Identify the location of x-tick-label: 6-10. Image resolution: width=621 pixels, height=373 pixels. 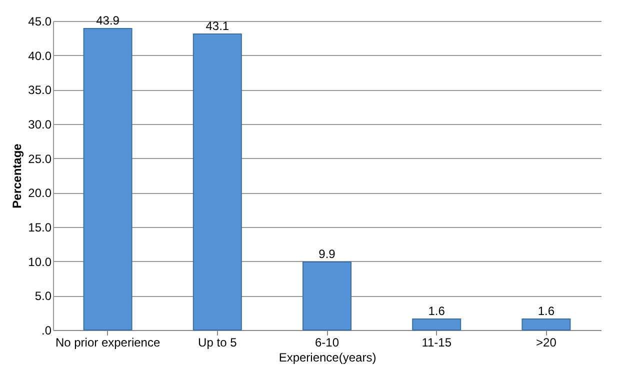
(327, 343).